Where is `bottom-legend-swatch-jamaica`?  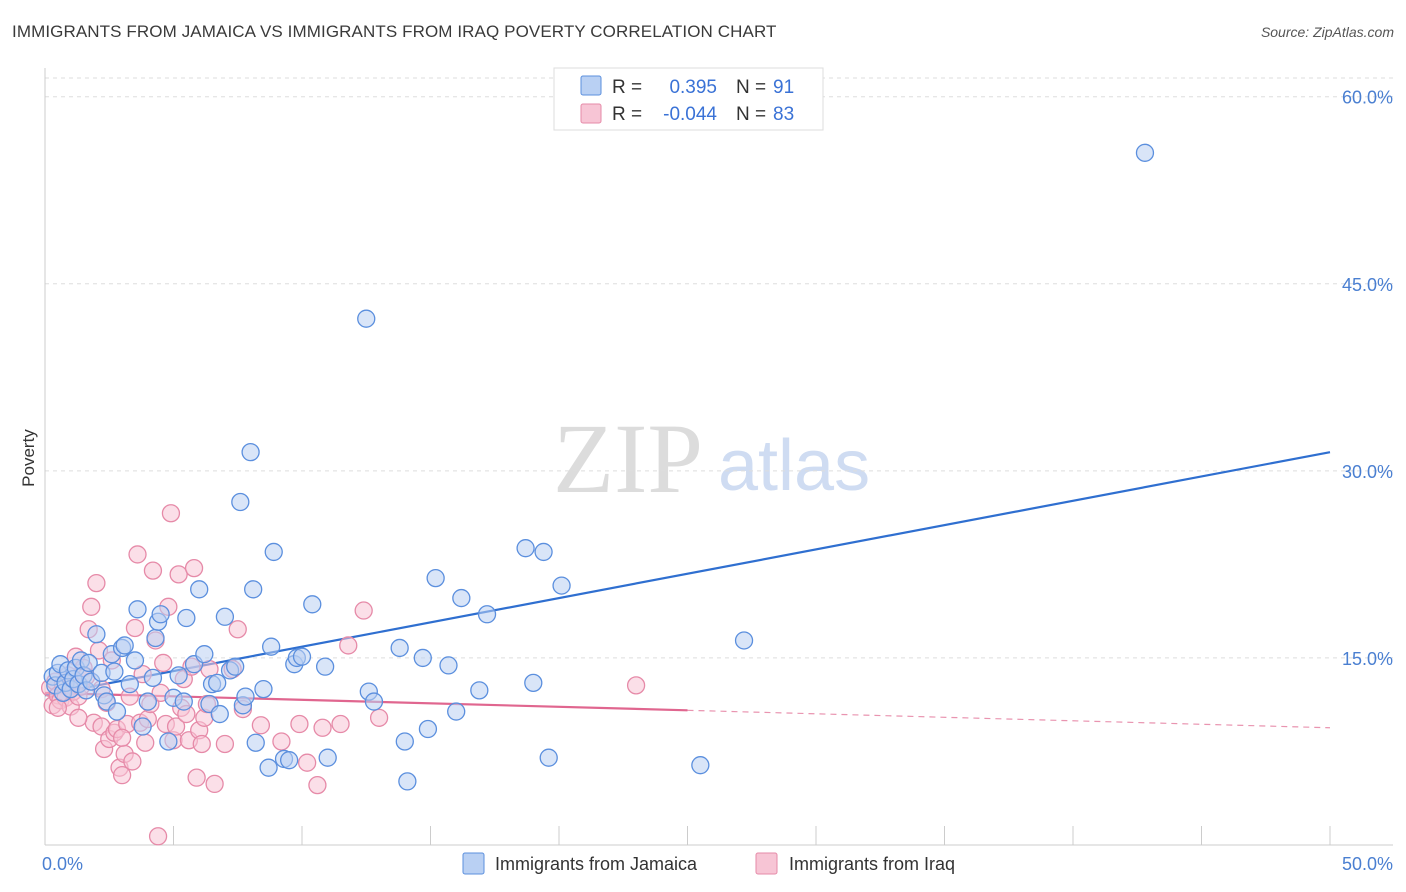 bottom-legend-swatch-jamaica is located at coordinates (473, 863).